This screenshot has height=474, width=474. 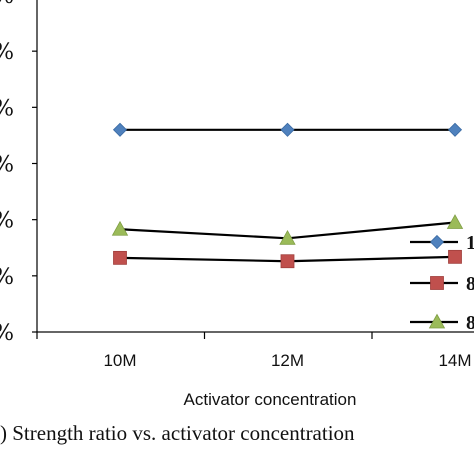 I want to click on x-axis-label: Activator concentration, so click(x=270, y=399).